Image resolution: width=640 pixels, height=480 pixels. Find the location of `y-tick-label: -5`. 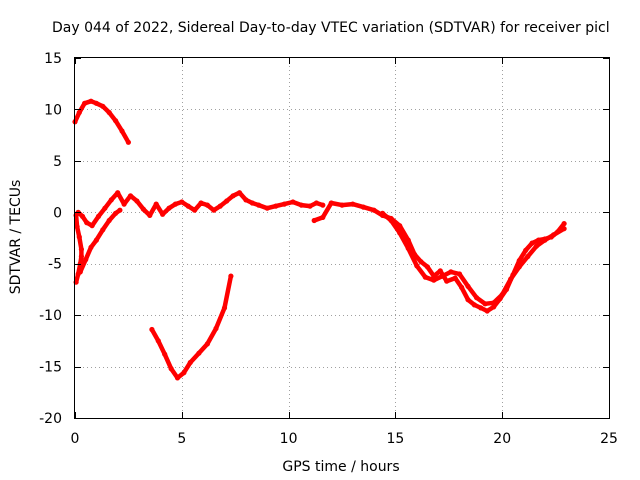

y-tick-label: -5 is located at coordinates (55, 265).